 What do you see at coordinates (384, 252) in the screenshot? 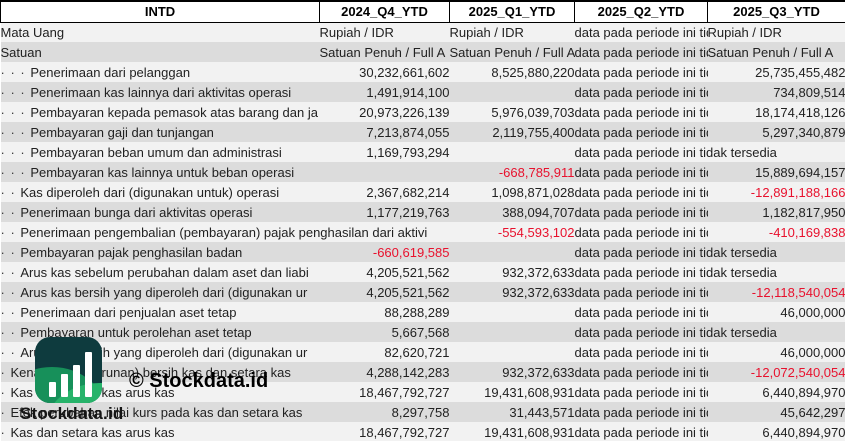
I see `negative-value-cell: -660,619,585` at bounding box center [384, 252].